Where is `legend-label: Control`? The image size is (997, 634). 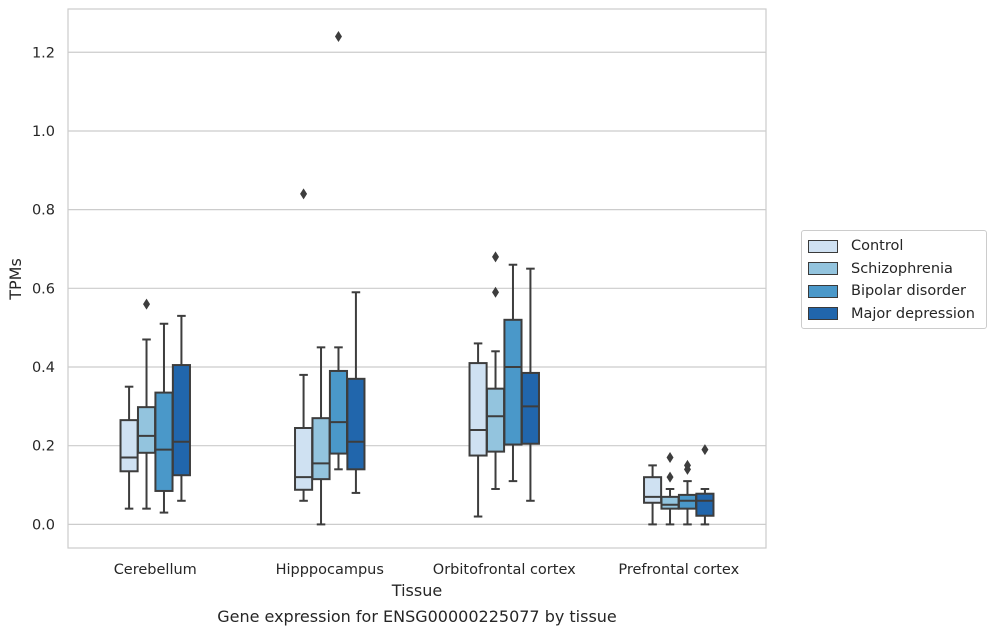
legend-label: Control is located at coordinates (877, 246).